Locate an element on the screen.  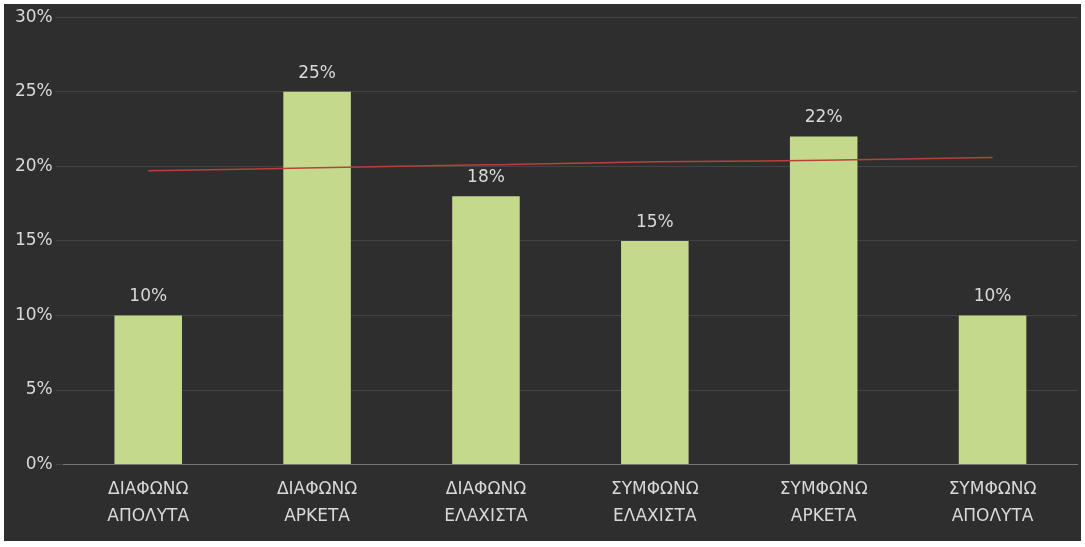
x-tick-label: ΣΥΜΦΩΝΩ ΑΡΚΕΤΑ is located at coordinates (823, 501).